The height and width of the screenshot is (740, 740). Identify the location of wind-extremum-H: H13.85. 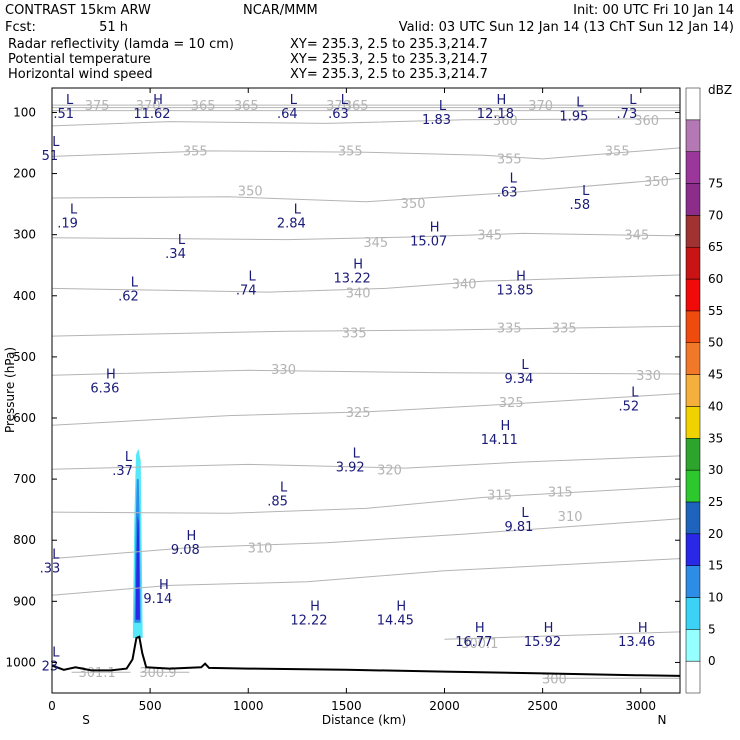
(514, 284).